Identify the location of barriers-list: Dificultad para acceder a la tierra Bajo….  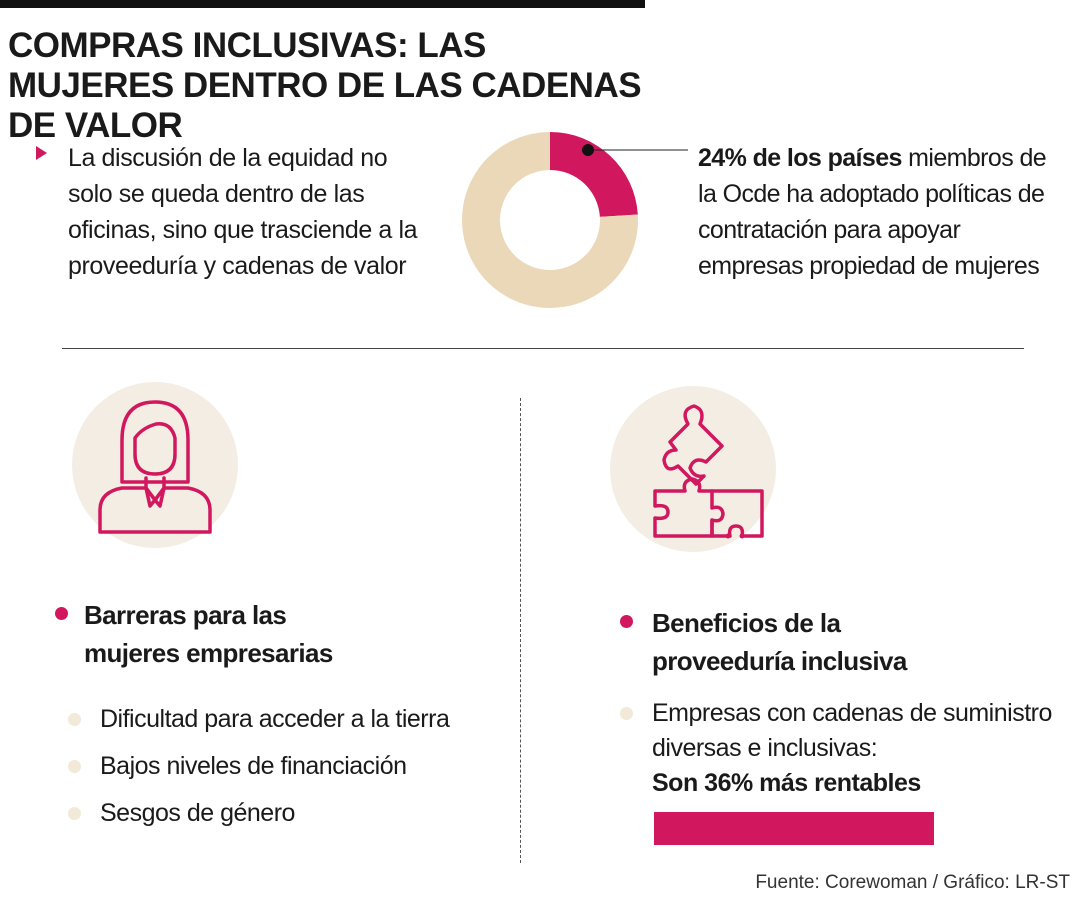
(284, 766).